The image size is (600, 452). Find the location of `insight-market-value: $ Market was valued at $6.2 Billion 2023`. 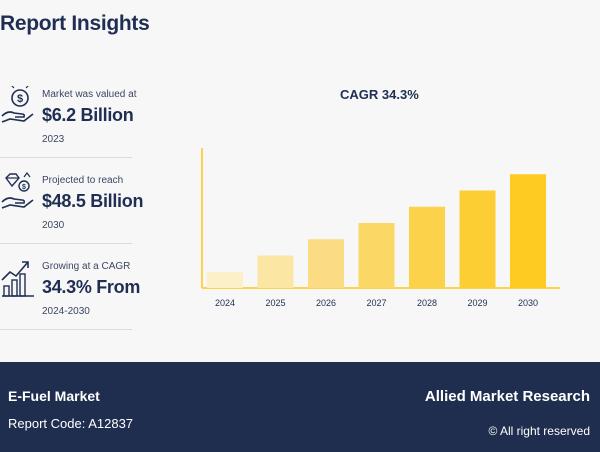

insight-market-value: $ Market was valued at $6.2 Billion 2023 is located at coordinates (68, 115).